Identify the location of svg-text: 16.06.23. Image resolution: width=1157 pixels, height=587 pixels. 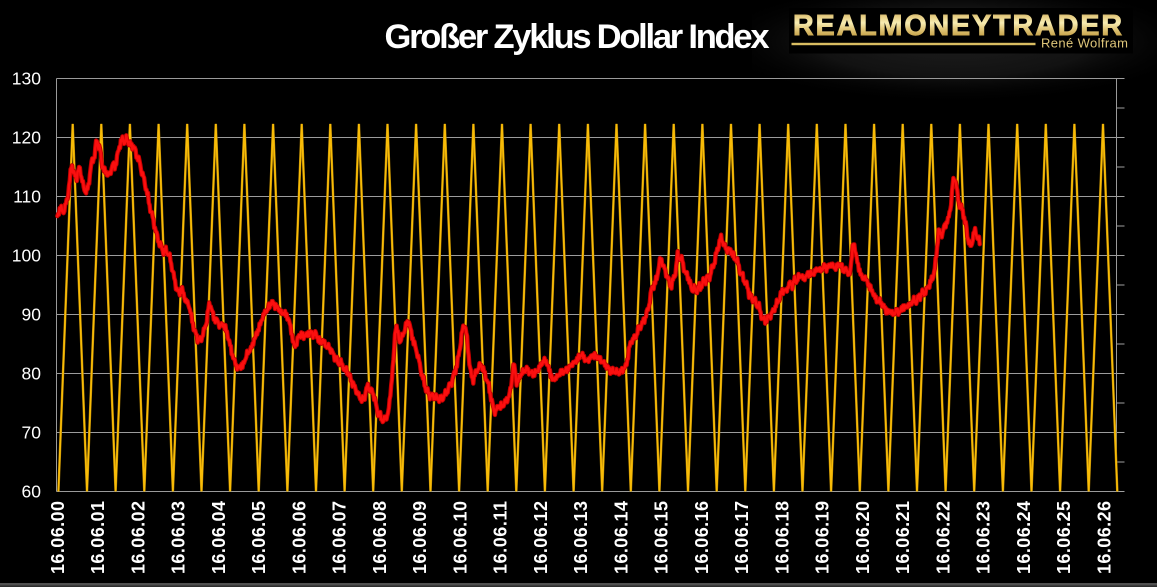
(984, 537).